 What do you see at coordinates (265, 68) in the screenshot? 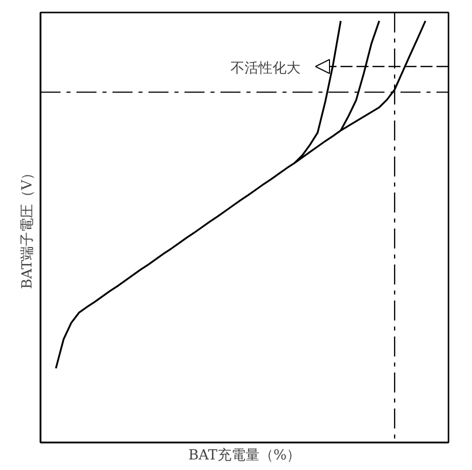
I see `annotation: 不活性化大` at bounding box center [265, 68].